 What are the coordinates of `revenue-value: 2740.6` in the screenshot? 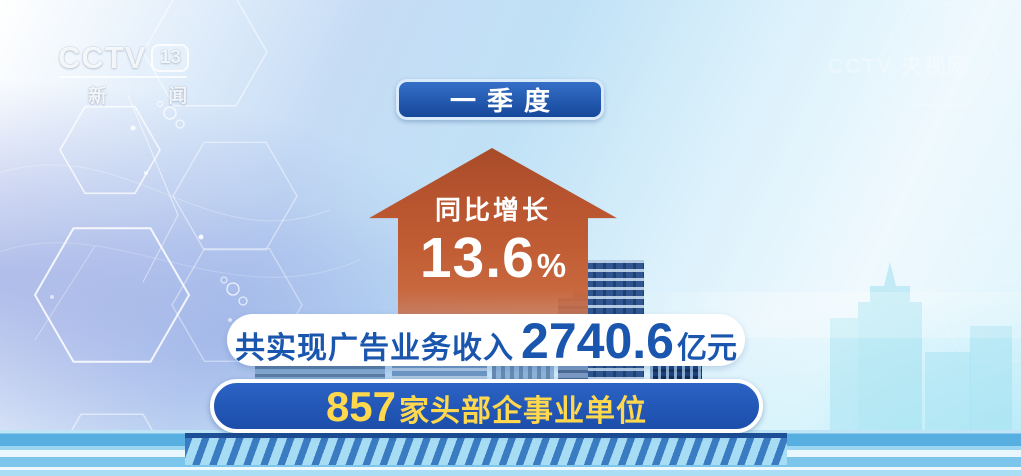 It's located at (597, 341).